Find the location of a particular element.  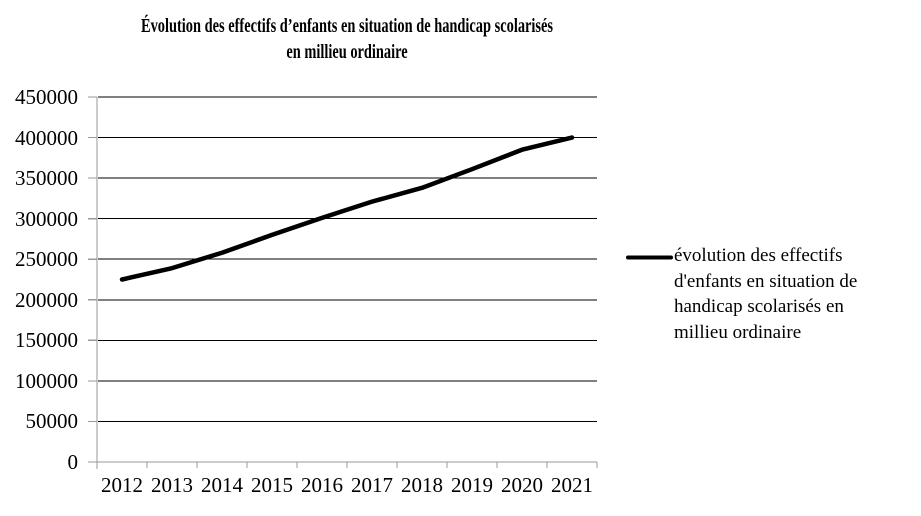

y-axis-tick-label: 150000 is located at coordinates (46, 340).